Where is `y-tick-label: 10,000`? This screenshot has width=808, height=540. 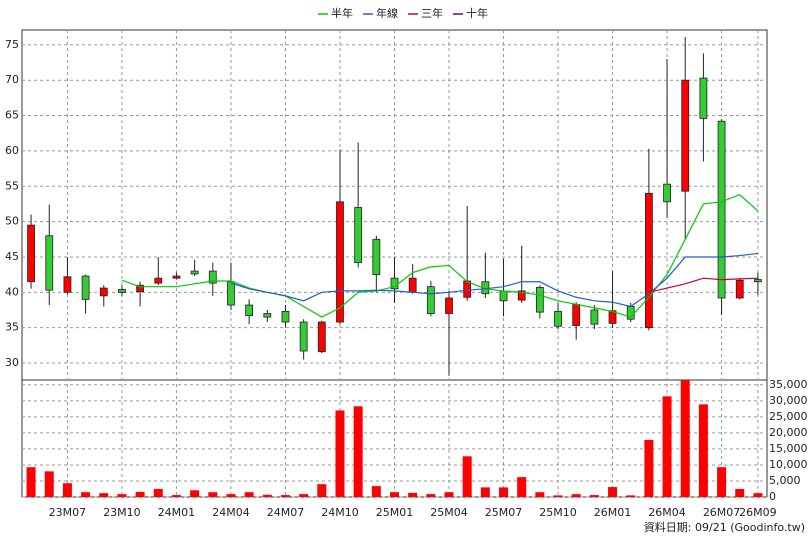
y-tick-label: 10,000 is located at coordinates (788, 464).